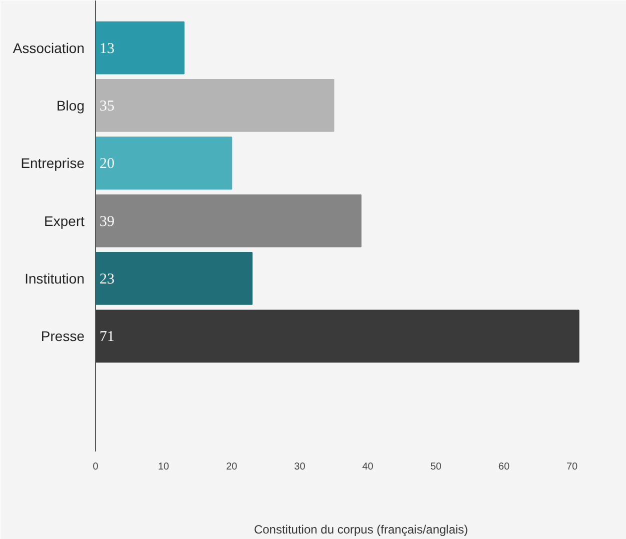 The width and height of the screenshot is (626, 539). I want to click on x-tick-label: 30, so click(300, 467).